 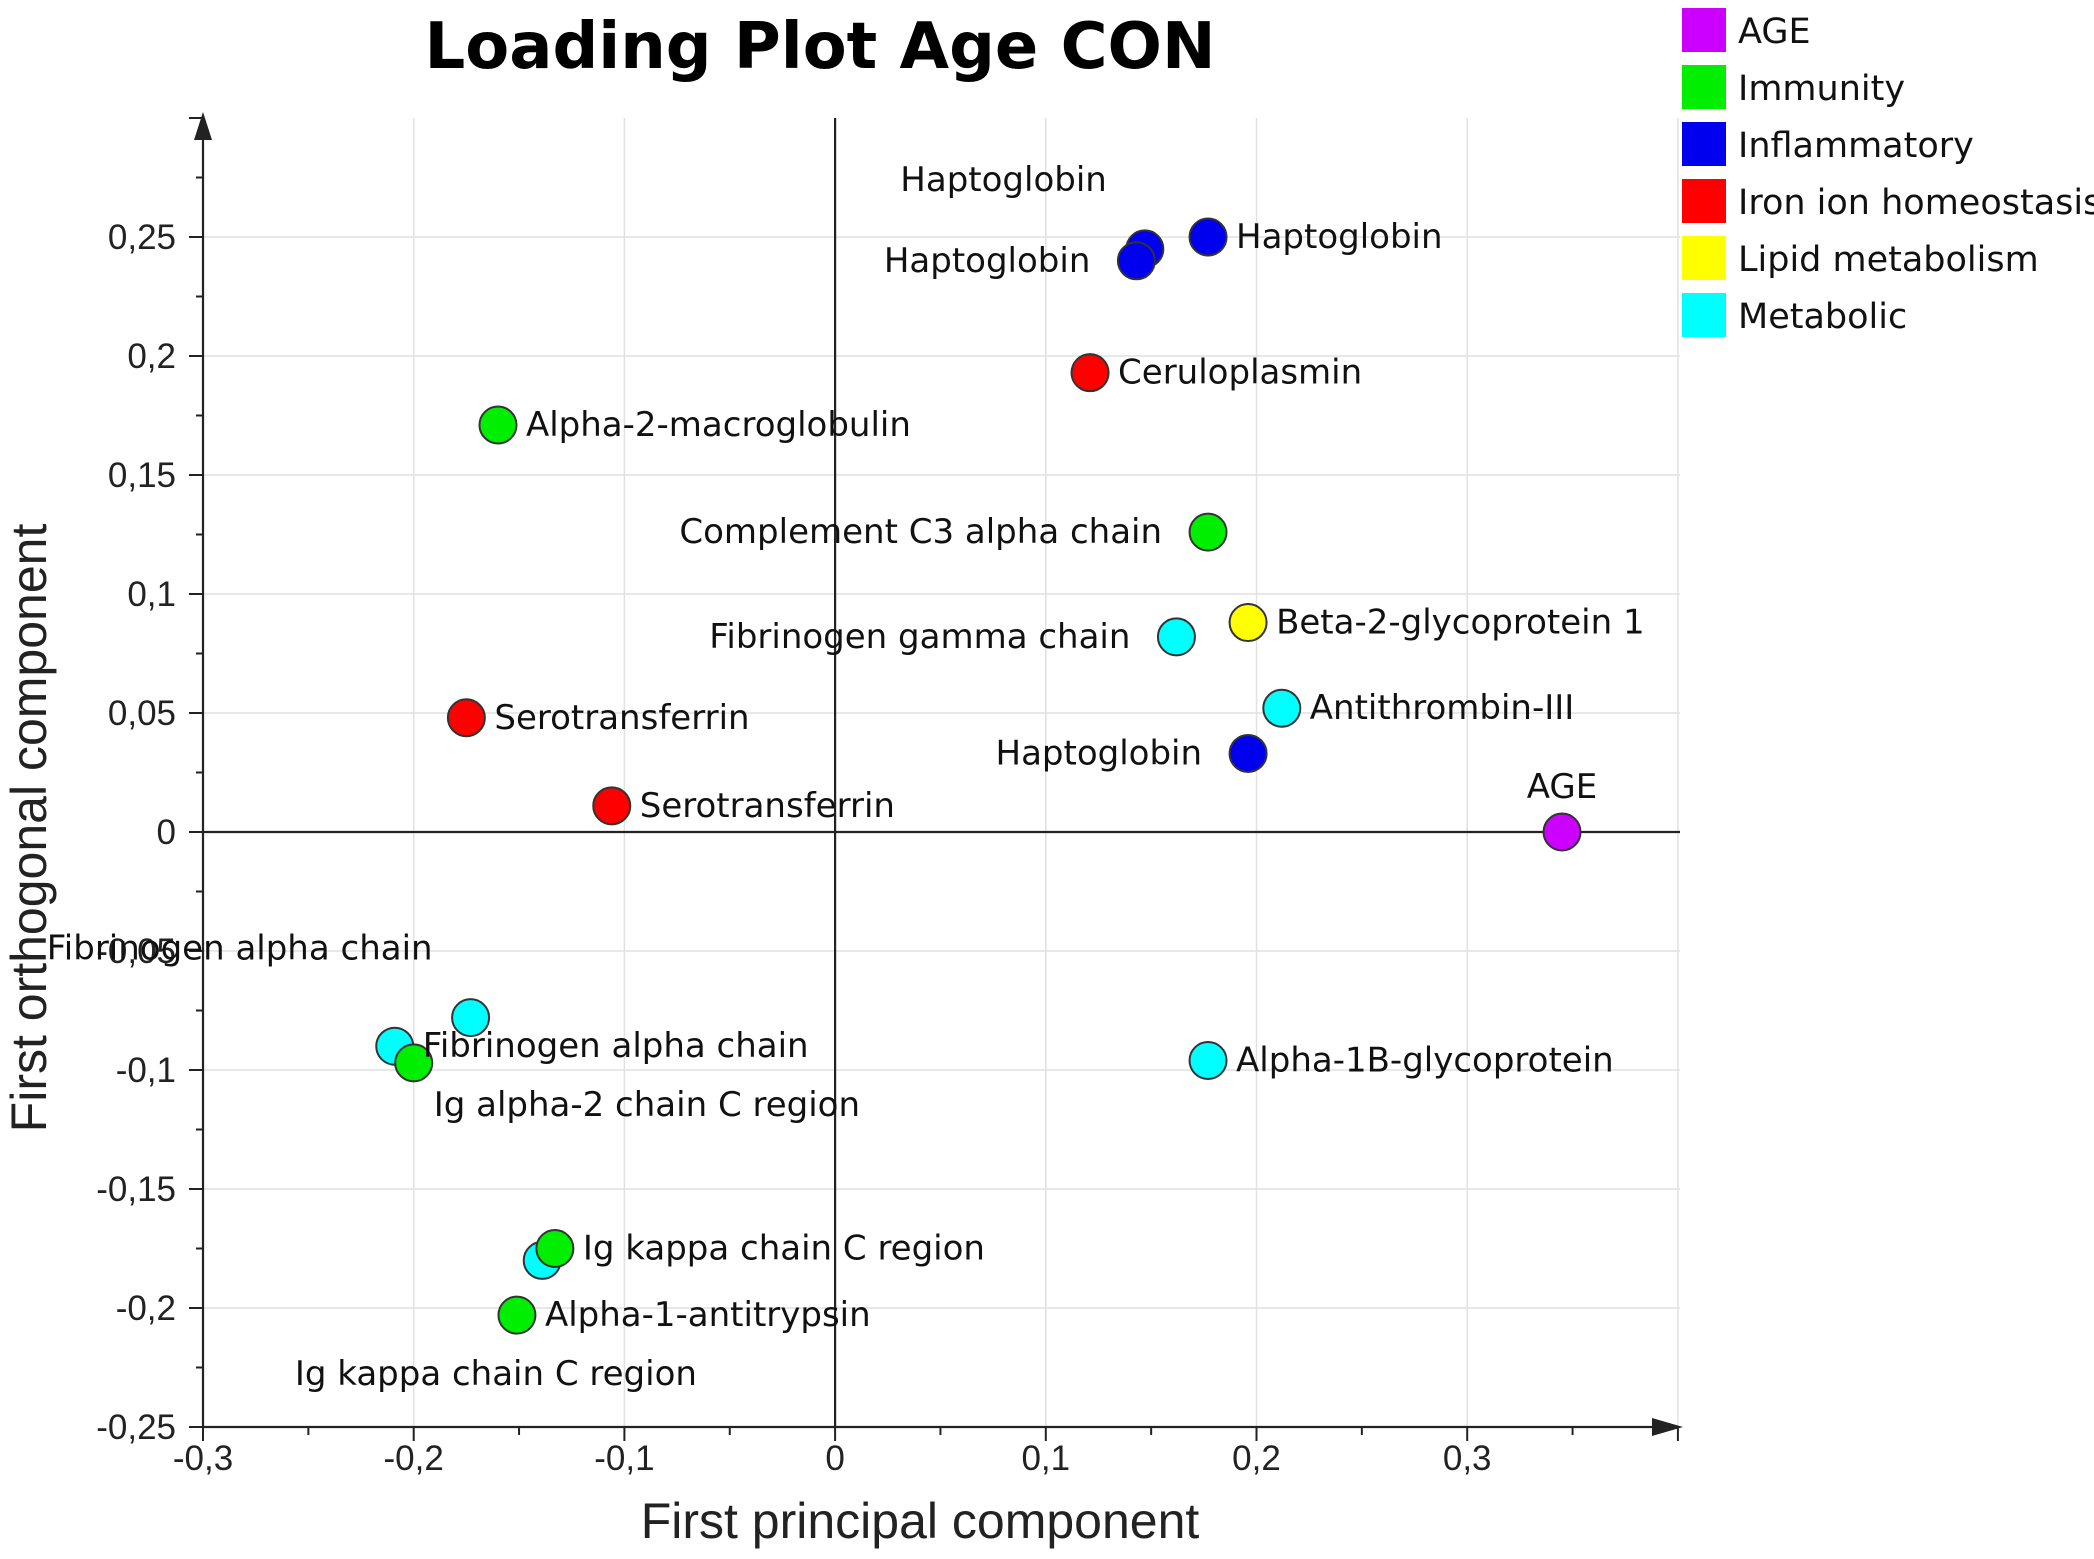 What do you see at coordinates (496, 1374) in the screenshot?
I see `point-label-20: Ig kappa chain C region` at bounding box center [496, 1374].